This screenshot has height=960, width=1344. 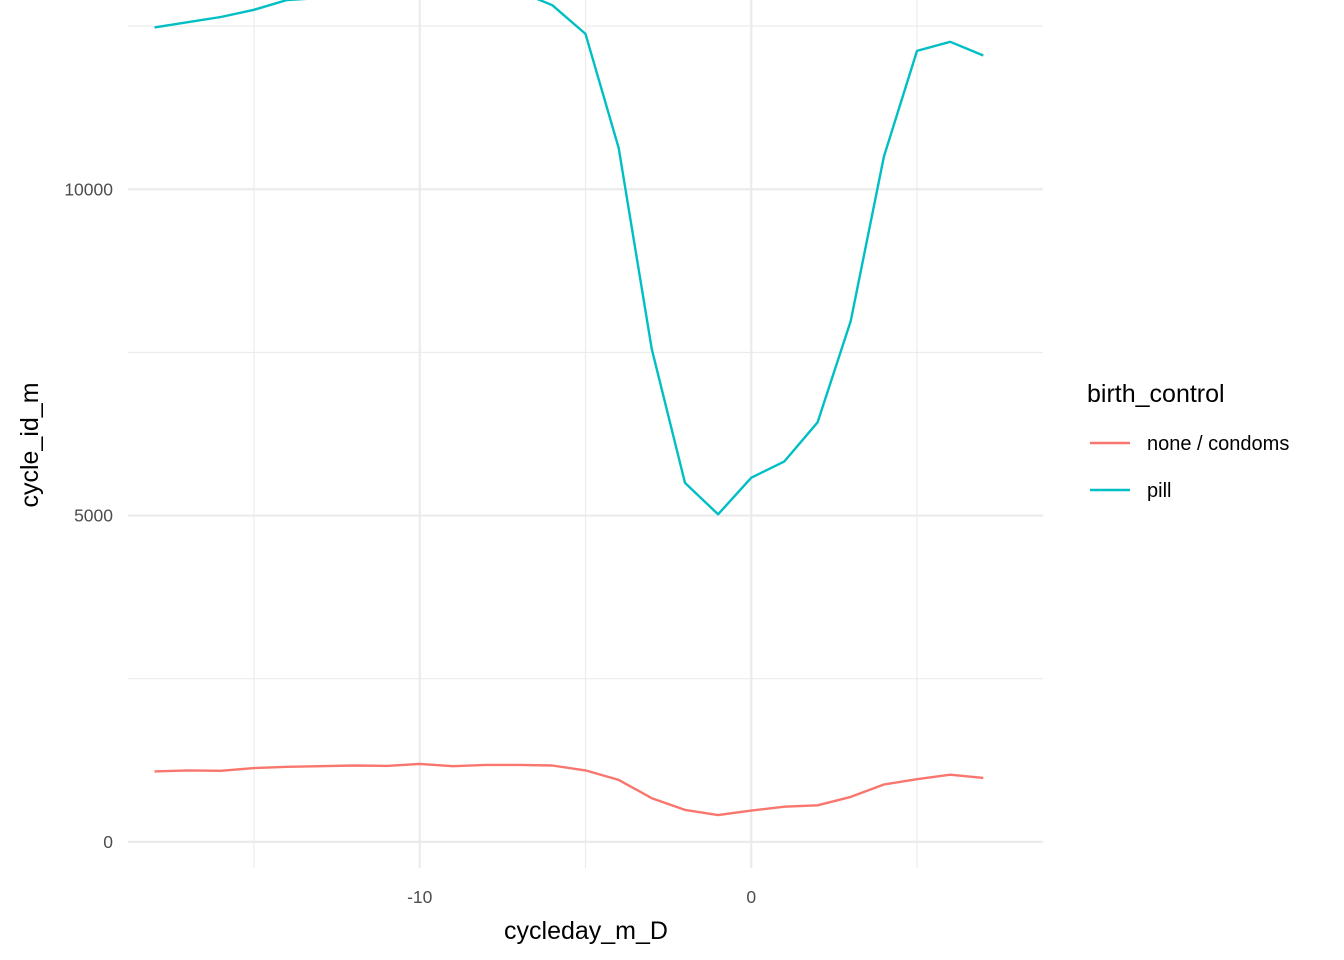 What do you see at coordinates (108, 842) in the screenshot?
I see `y-tick-label: 0` at bounding box center [108, 842].